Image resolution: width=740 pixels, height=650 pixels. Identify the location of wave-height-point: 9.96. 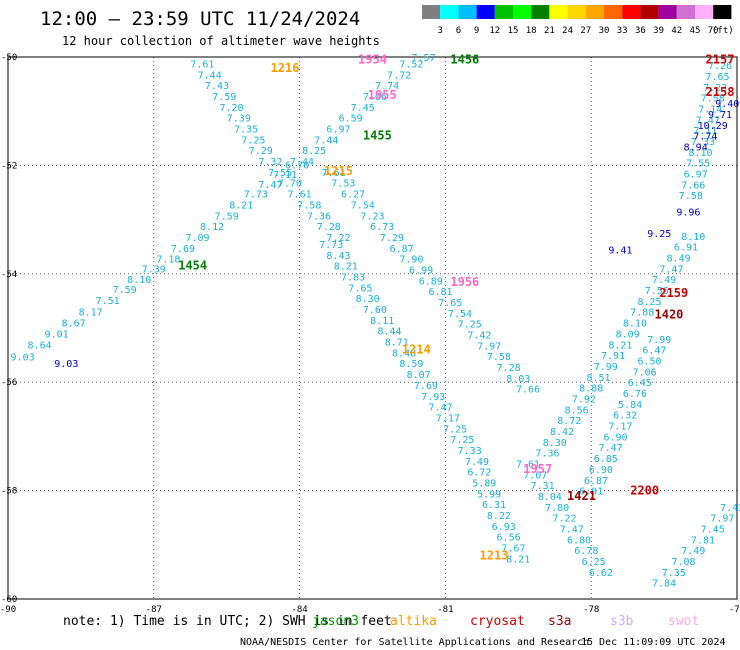
(688, 212).